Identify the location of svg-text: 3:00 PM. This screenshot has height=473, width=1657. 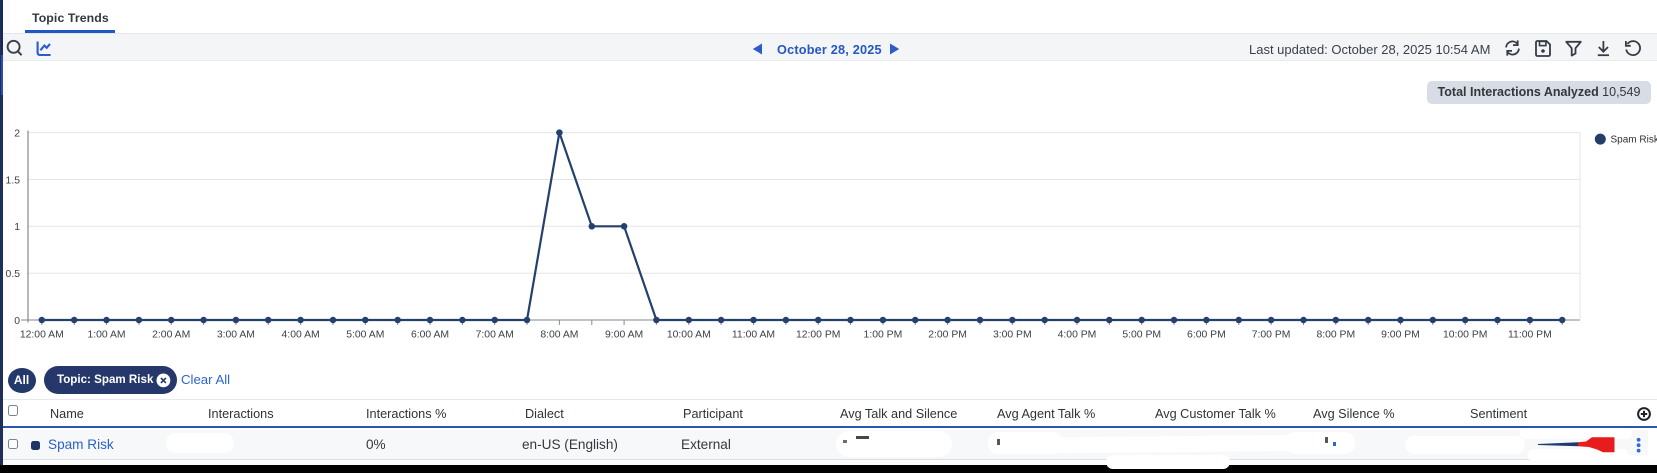
(1012, 335).